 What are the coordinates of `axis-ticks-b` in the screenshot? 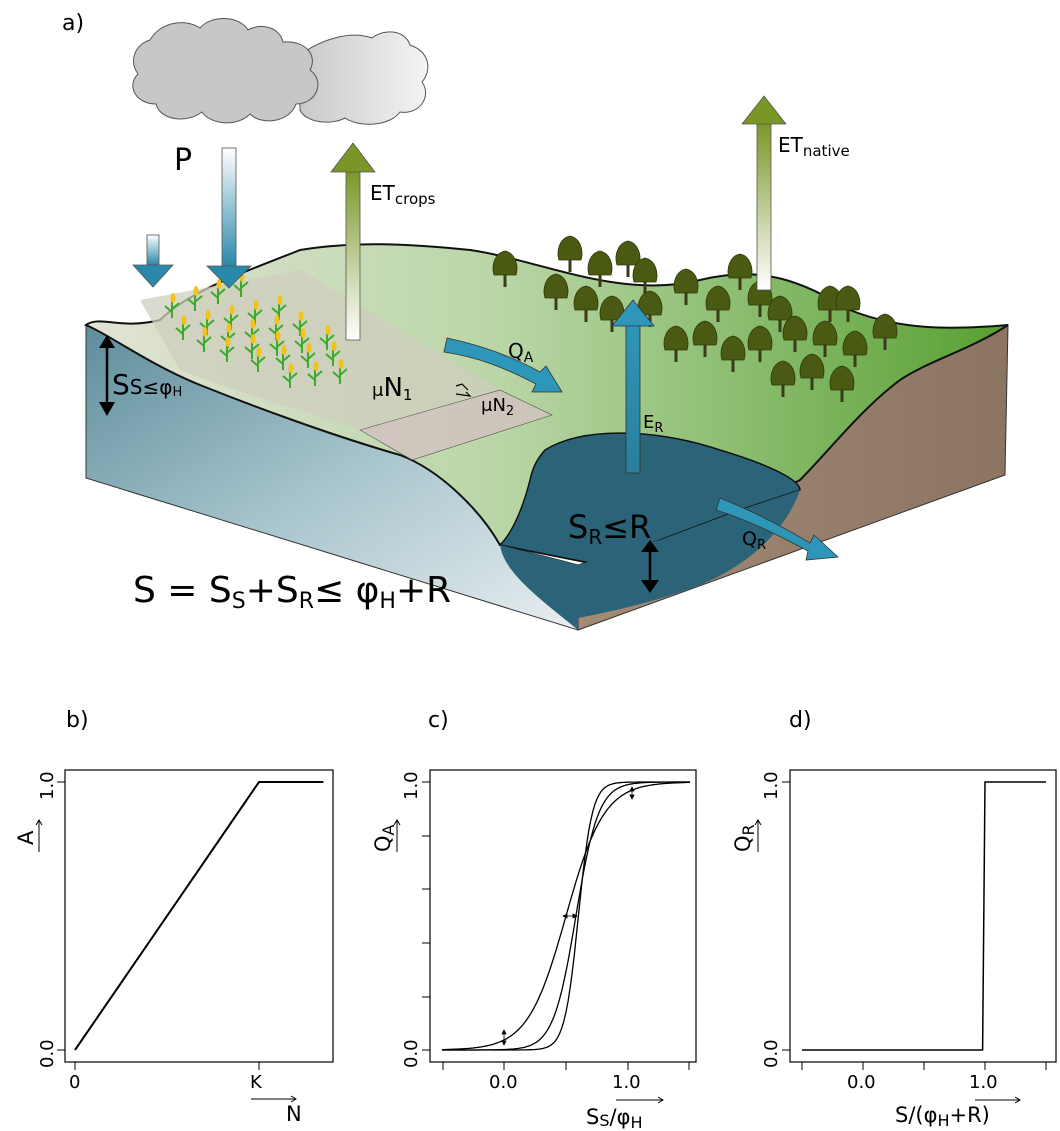 It's located at (158, 925).